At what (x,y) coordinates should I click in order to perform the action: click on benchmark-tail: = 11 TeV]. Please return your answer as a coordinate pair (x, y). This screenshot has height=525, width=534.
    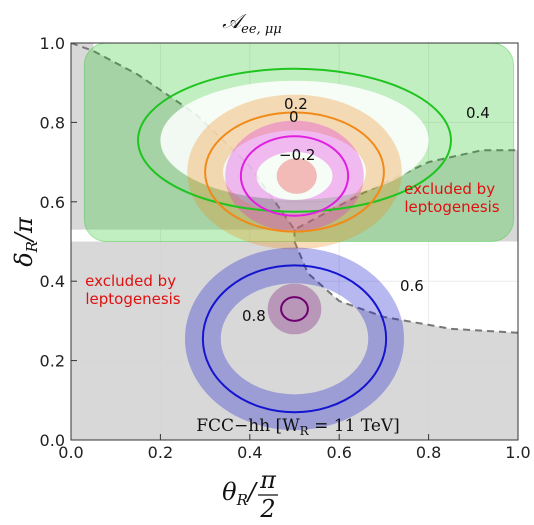
    Looking at the image, I should click on (354, 426).